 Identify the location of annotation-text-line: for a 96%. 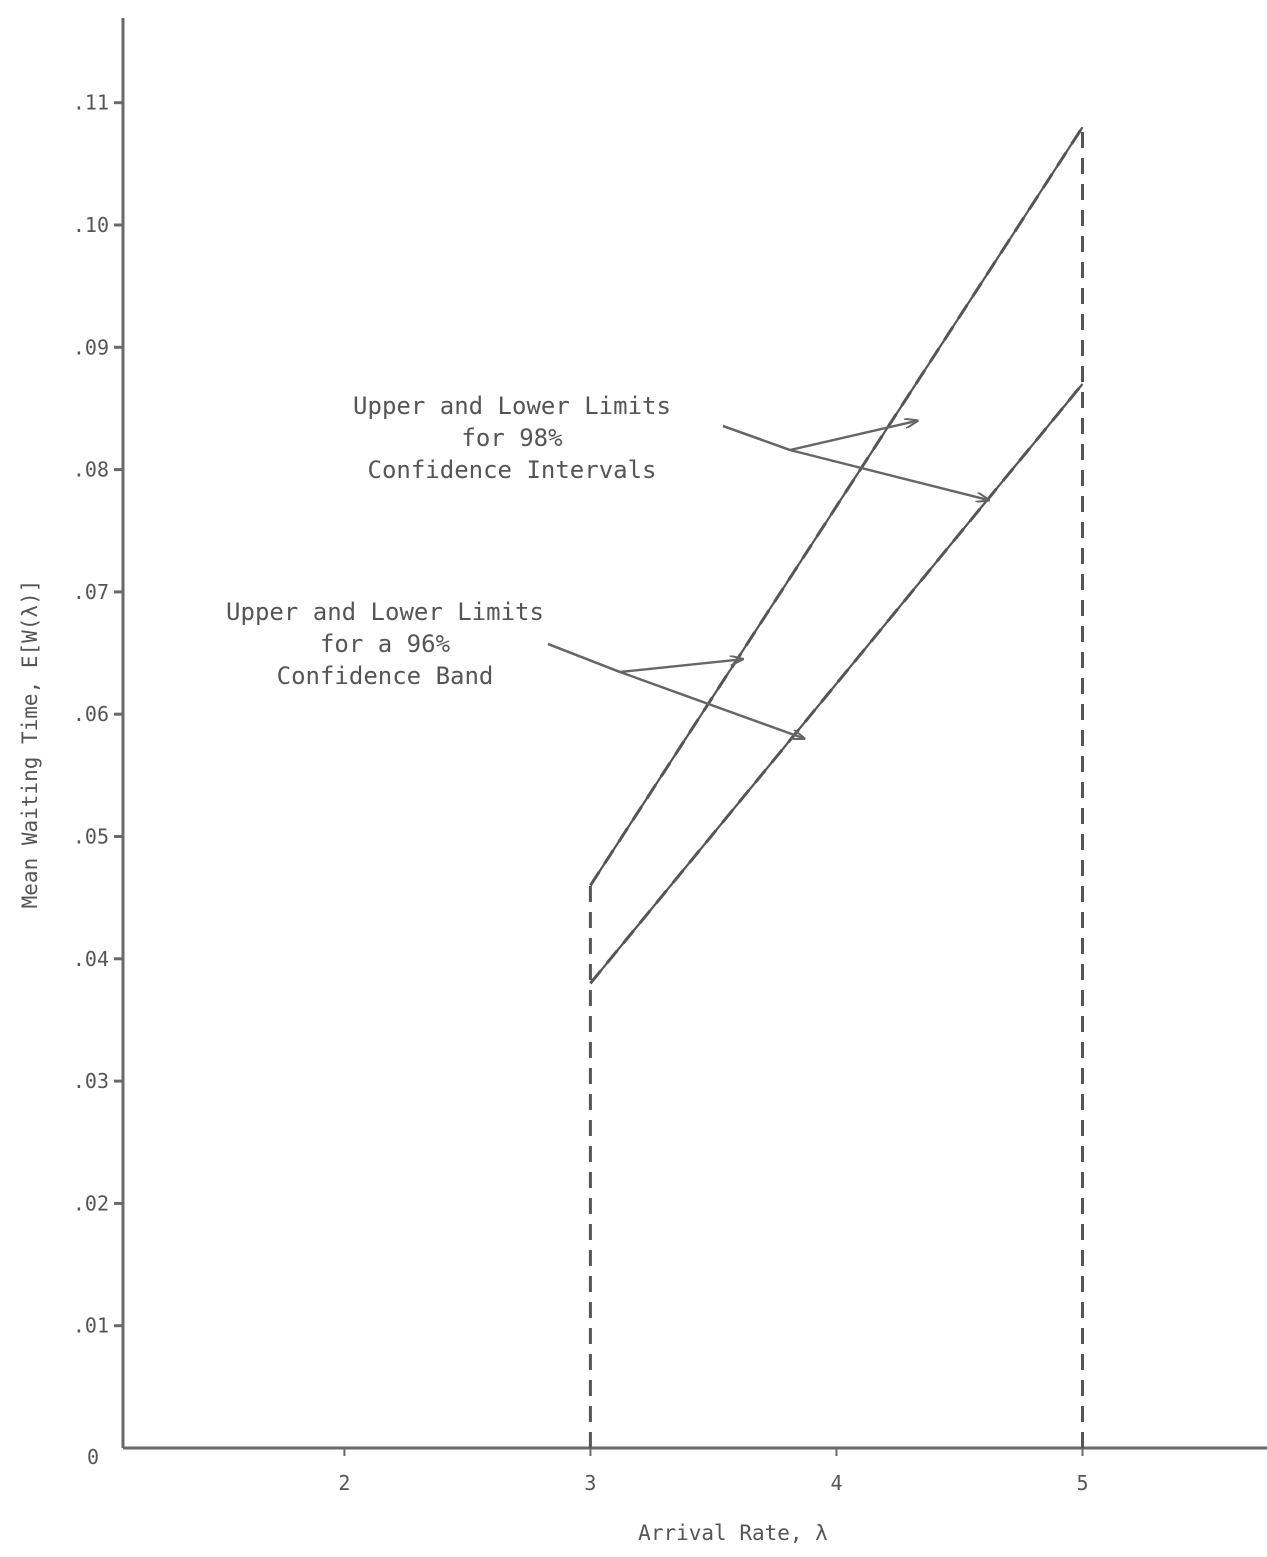
(385, 644).